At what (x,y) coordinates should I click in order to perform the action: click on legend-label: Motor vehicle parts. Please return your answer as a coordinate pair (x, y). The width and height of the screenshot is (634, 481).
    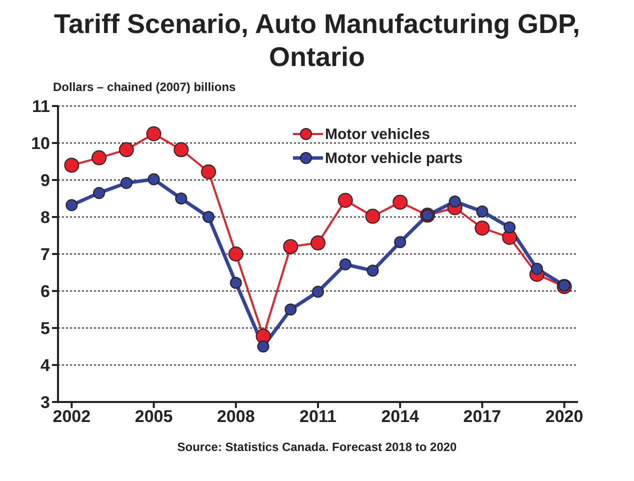
    Looking at the image, I should click on (394, 158).